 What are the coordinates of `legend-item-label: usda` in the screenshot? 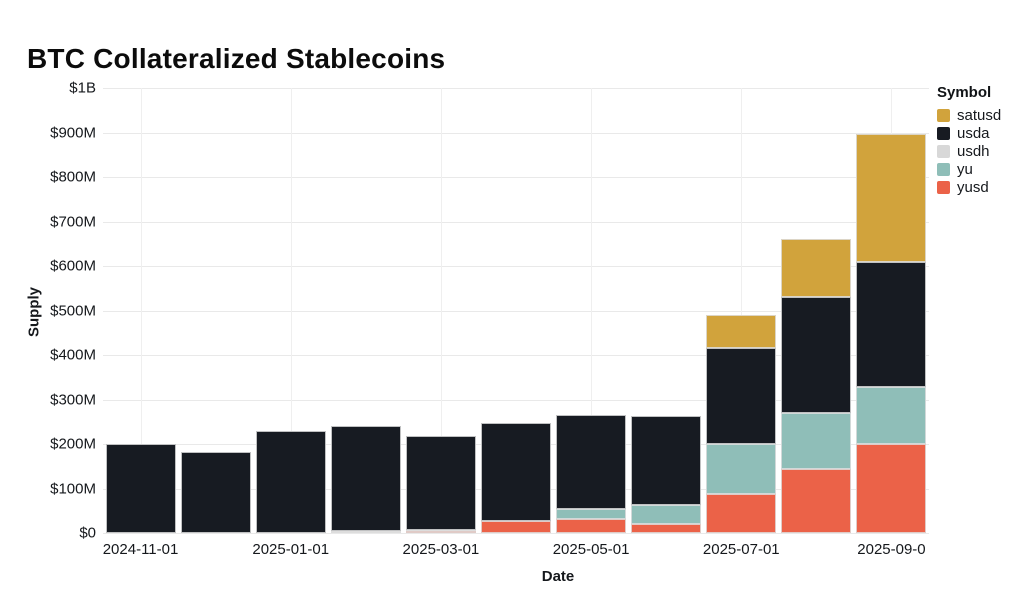 It's located at (973, 133).